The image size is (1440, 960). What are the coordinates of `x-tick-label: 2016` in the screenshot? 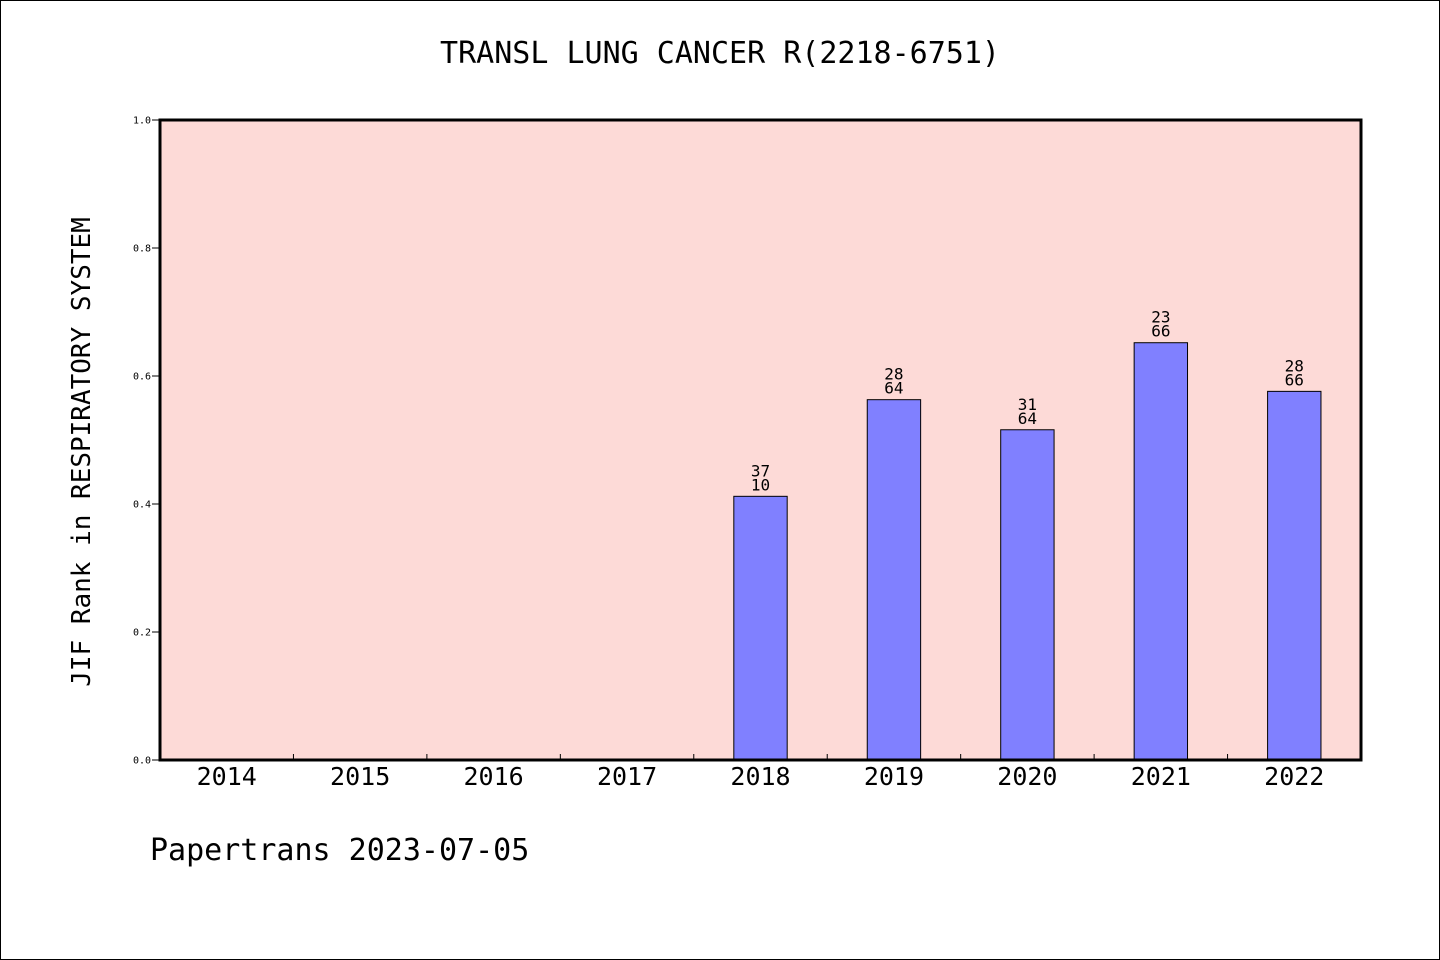 It's located at (494, 776).